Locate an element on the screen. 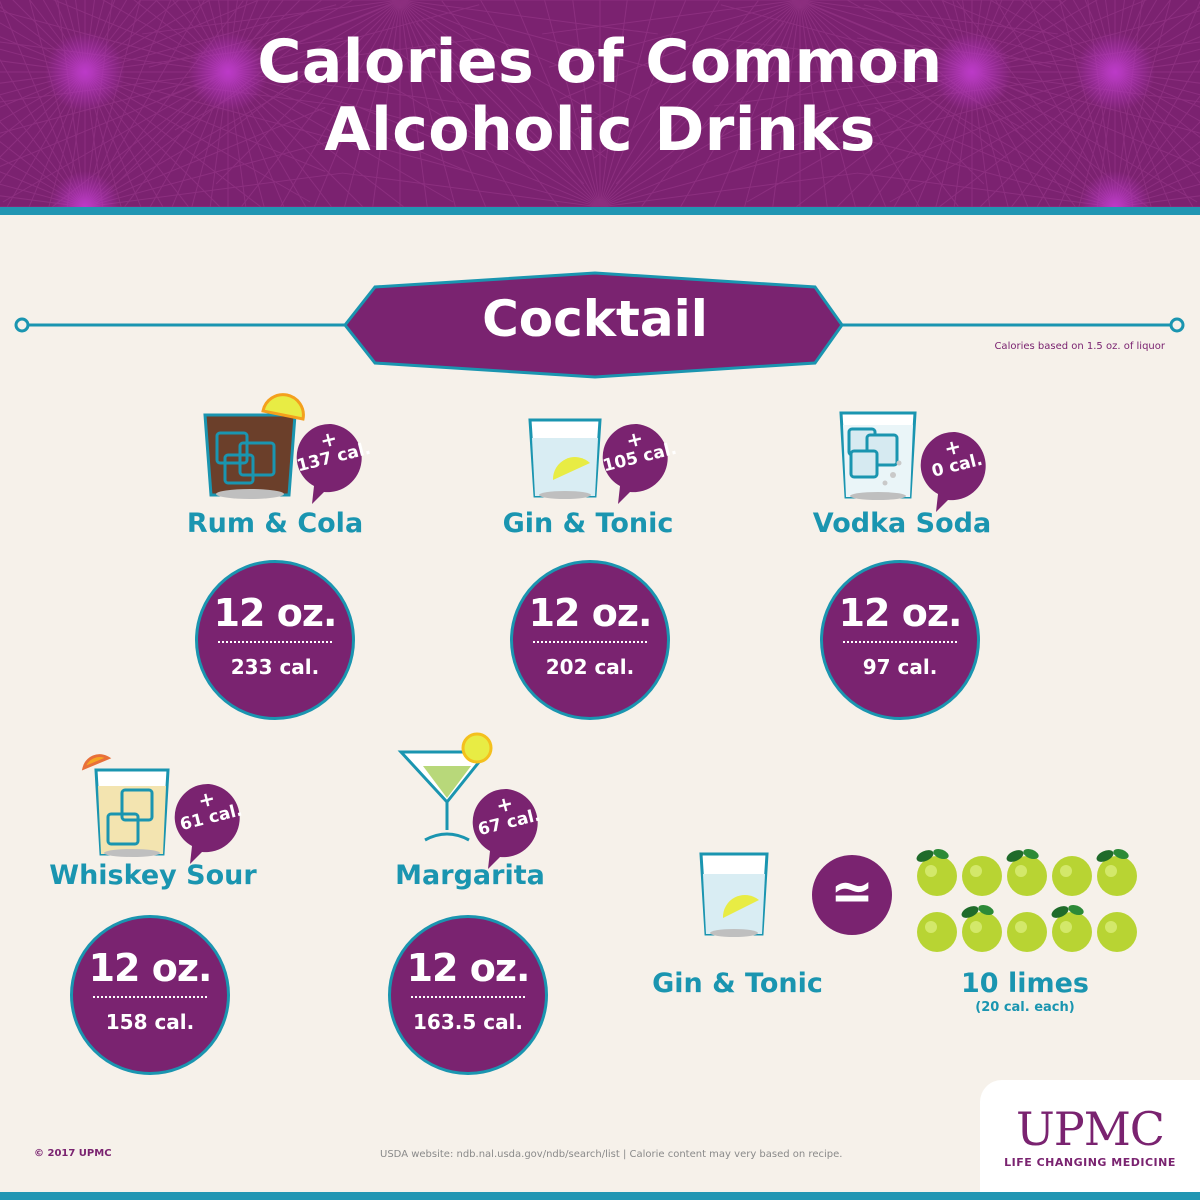 The width and height of the screenshot is (1200, 1200). mixer-calorie-bubble: +0 cal. is located at coordinates (957, 473).